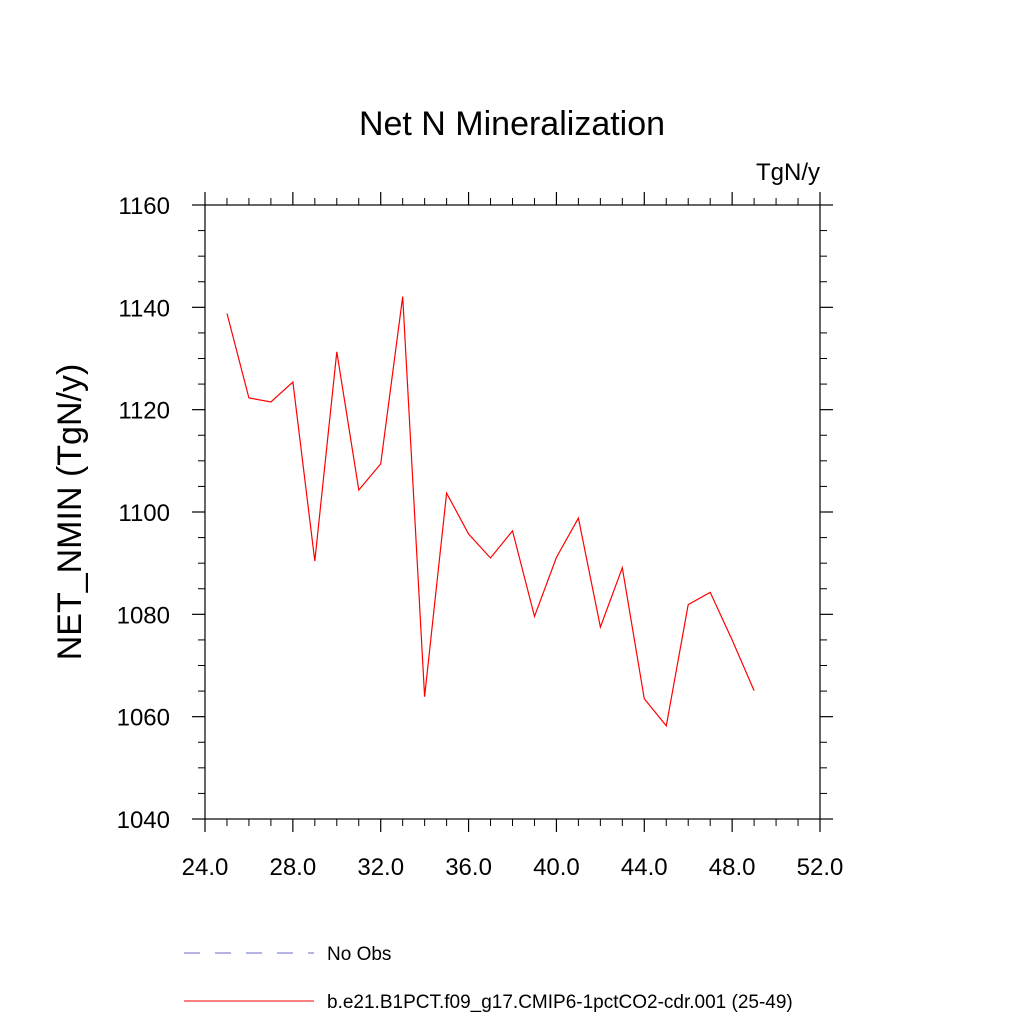 This screenshot has height=1024, width=1024. I want to click on y-tick-label: 1040, so click(143, 820).